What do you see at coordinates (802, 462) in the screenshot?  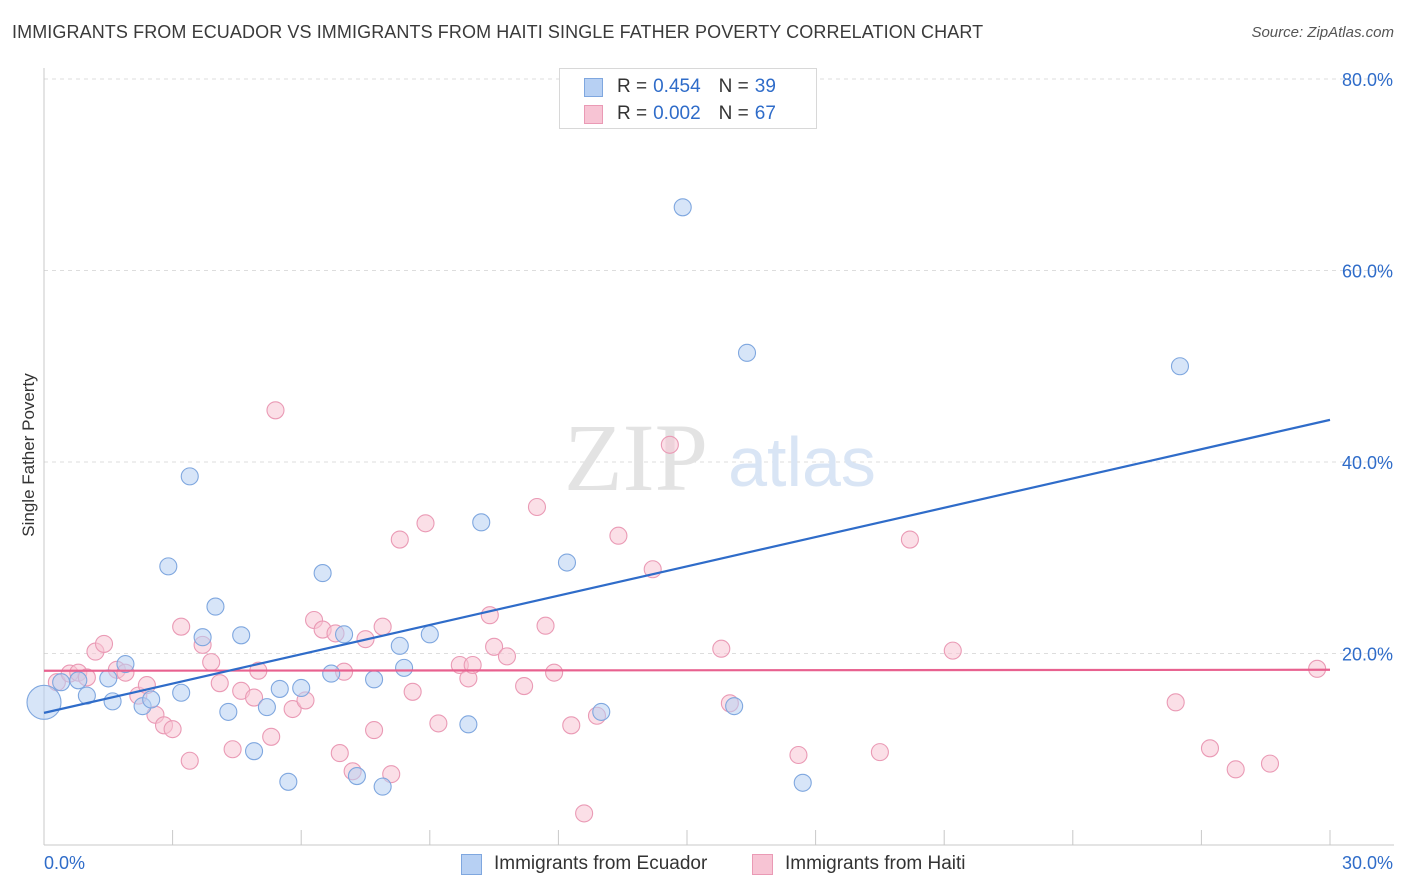 I see `watermark-atlas: atlas` at bounding box center [802, 462].